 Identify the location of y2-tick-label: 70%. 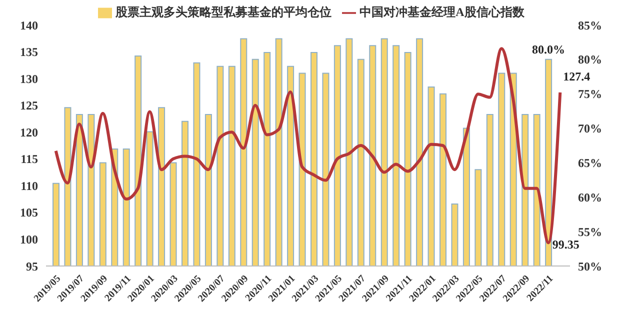
(590, 129).